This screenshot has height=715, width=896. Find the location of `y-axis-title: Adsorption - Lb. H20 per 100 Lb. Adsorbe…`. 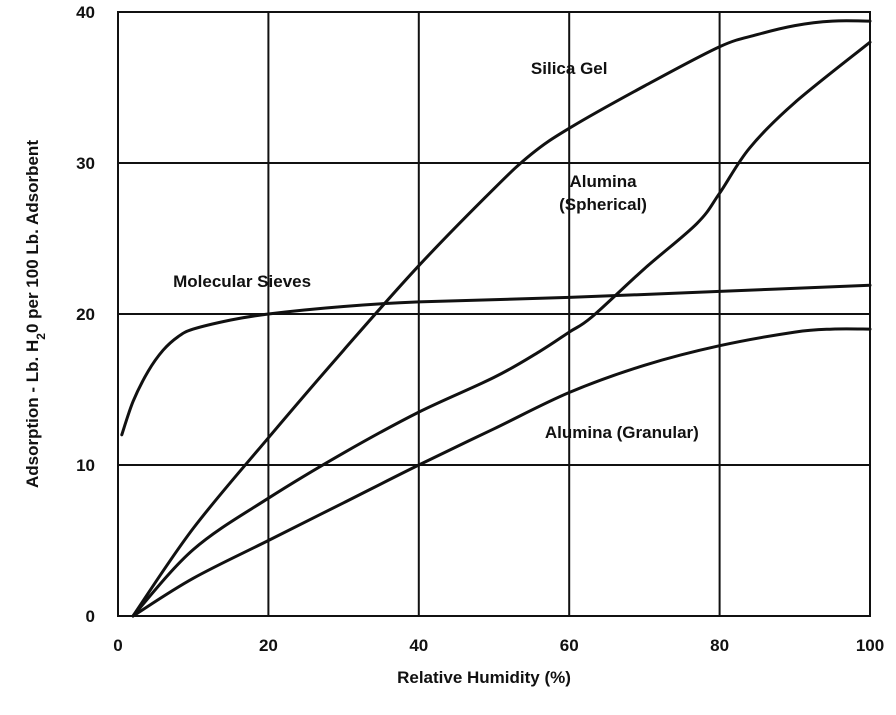

y-axis-title: Adsorption - Lb. H20 per 100 Lb. Adsorbe… is located at coordinates (35, 314).